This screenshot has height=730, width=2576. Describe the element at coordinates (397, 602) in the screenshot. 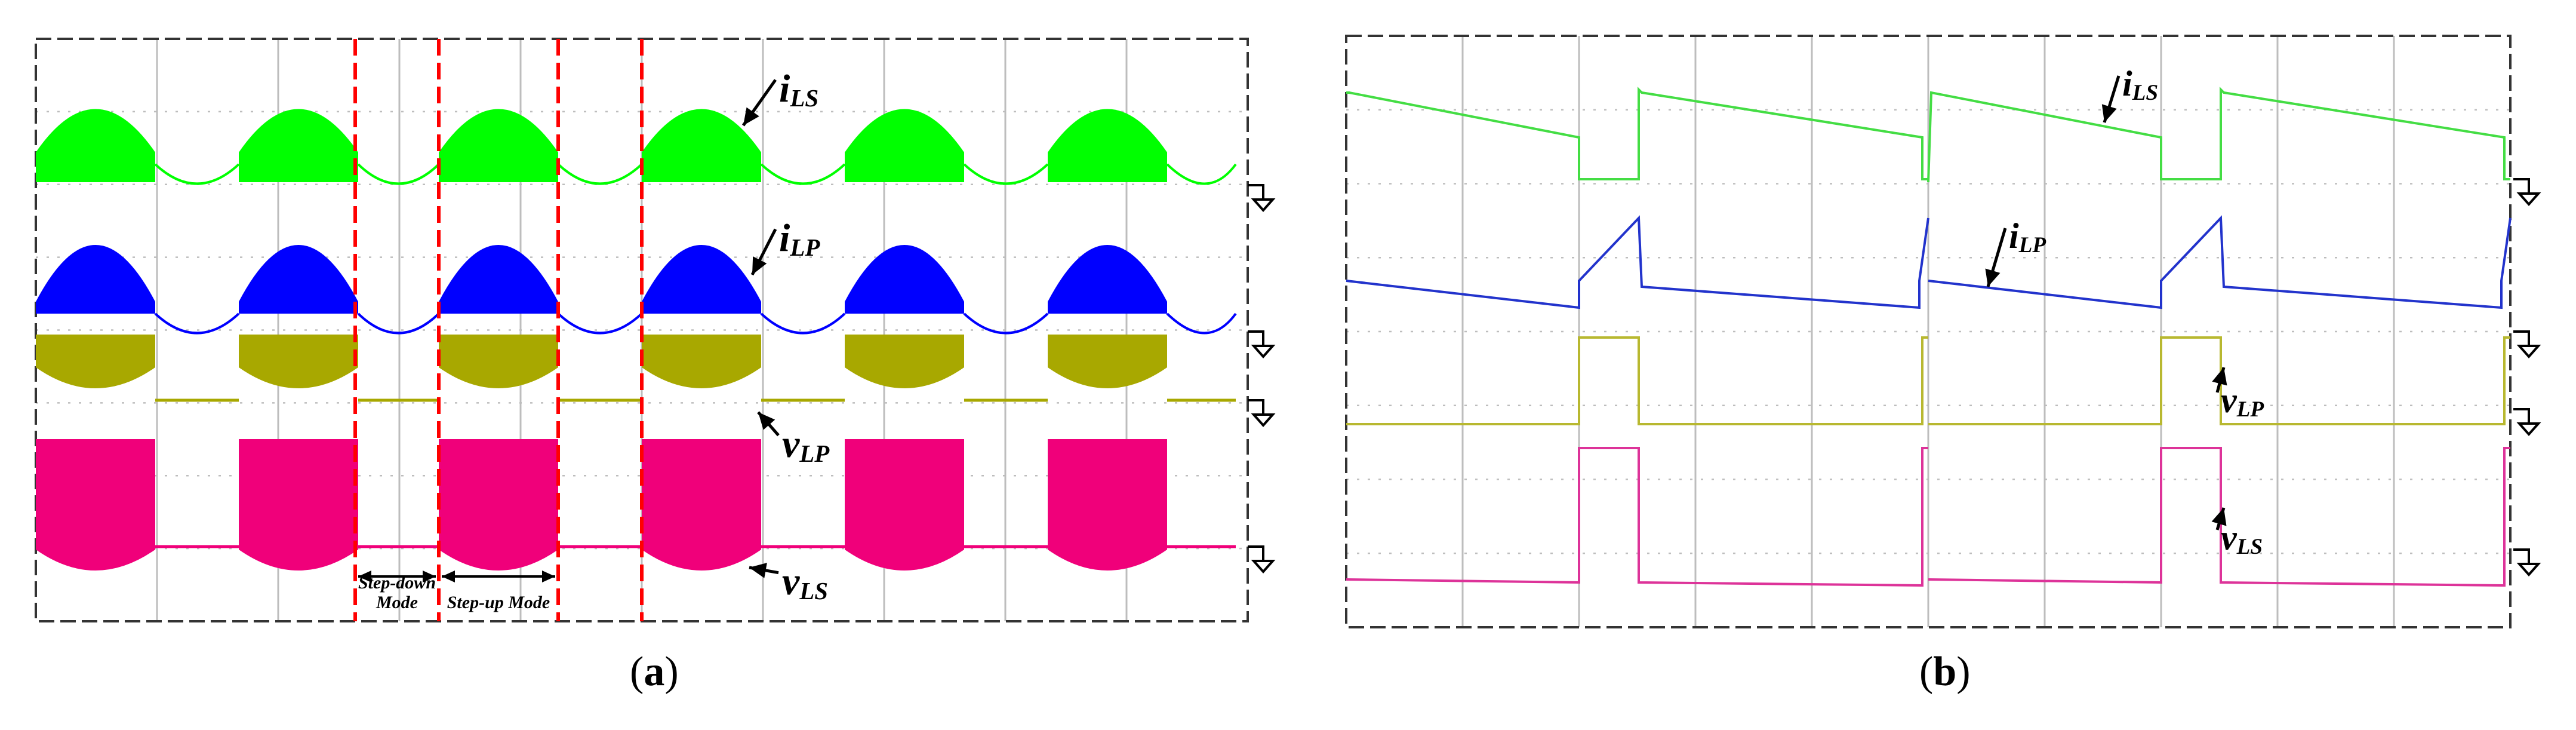

I see `panel-a-stepdown-label-2: Mode` at that location.